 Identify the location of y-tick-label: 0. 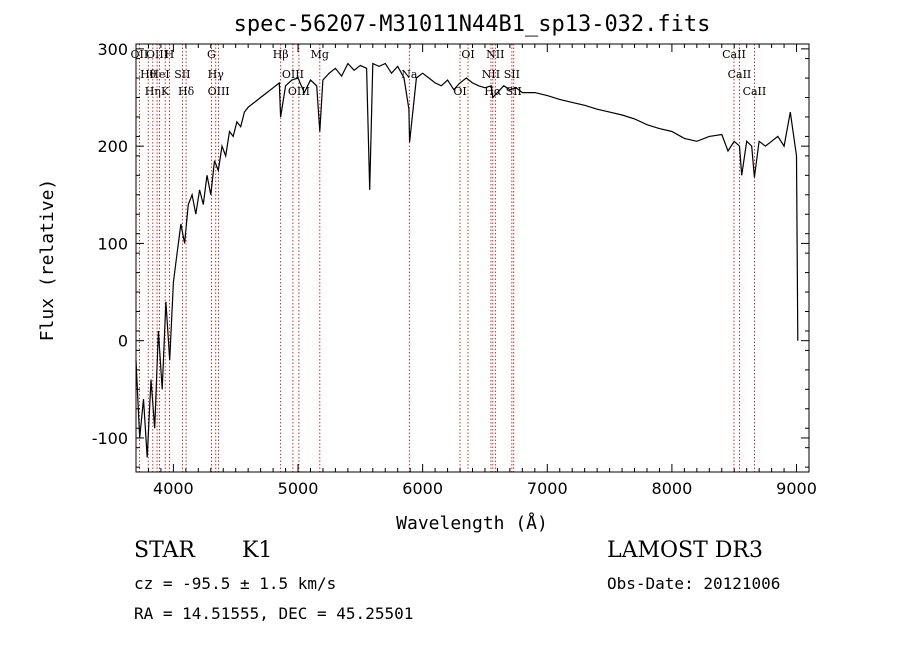
(123, 341).